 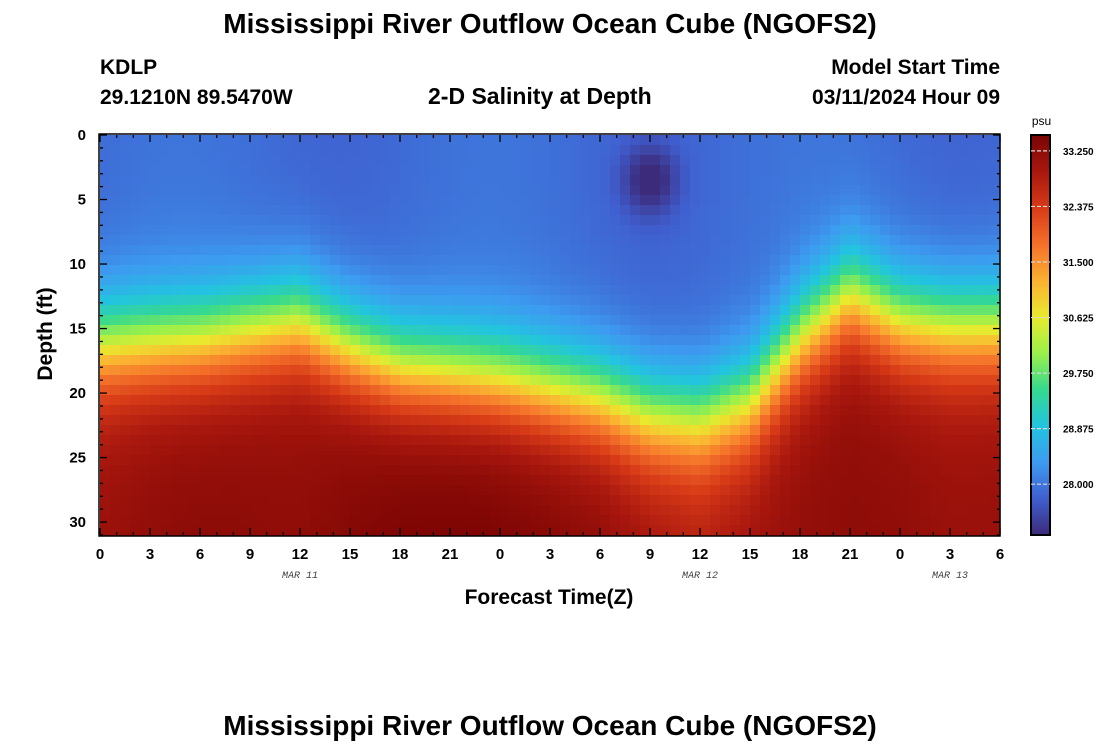 I want to click on y-tick-label: 20, so click(x=77, y=393).